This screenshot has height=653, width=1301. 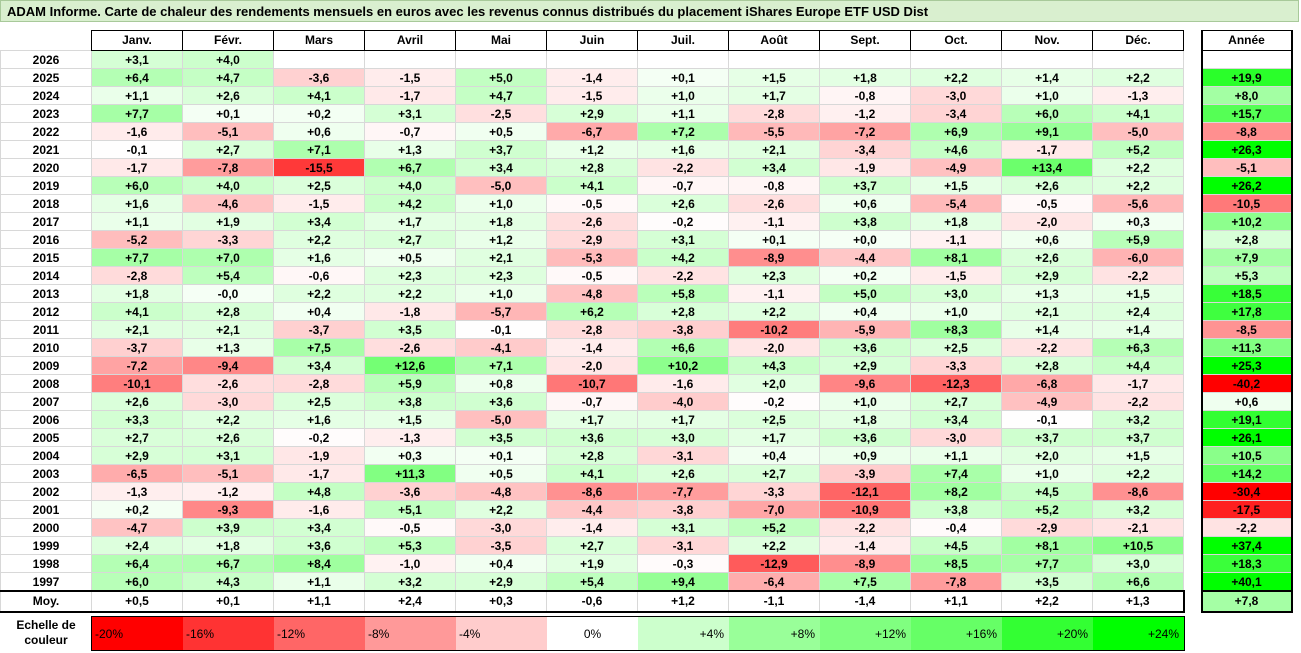 What do you see at coordinates (1047, 383) in the screenshot?
I see `heat-cell: -6,8` at bounding box center [1047, 383].